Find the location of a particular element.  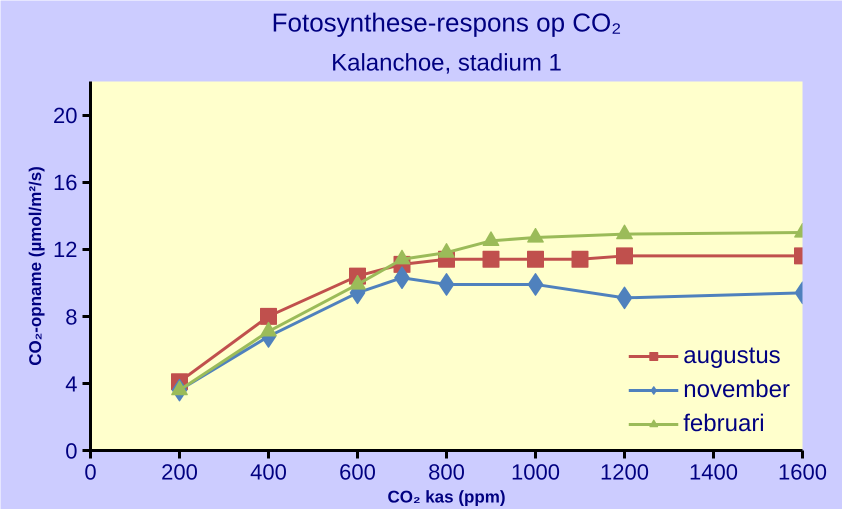

x-tick-label: 600 is located at coordinates (357, 472).